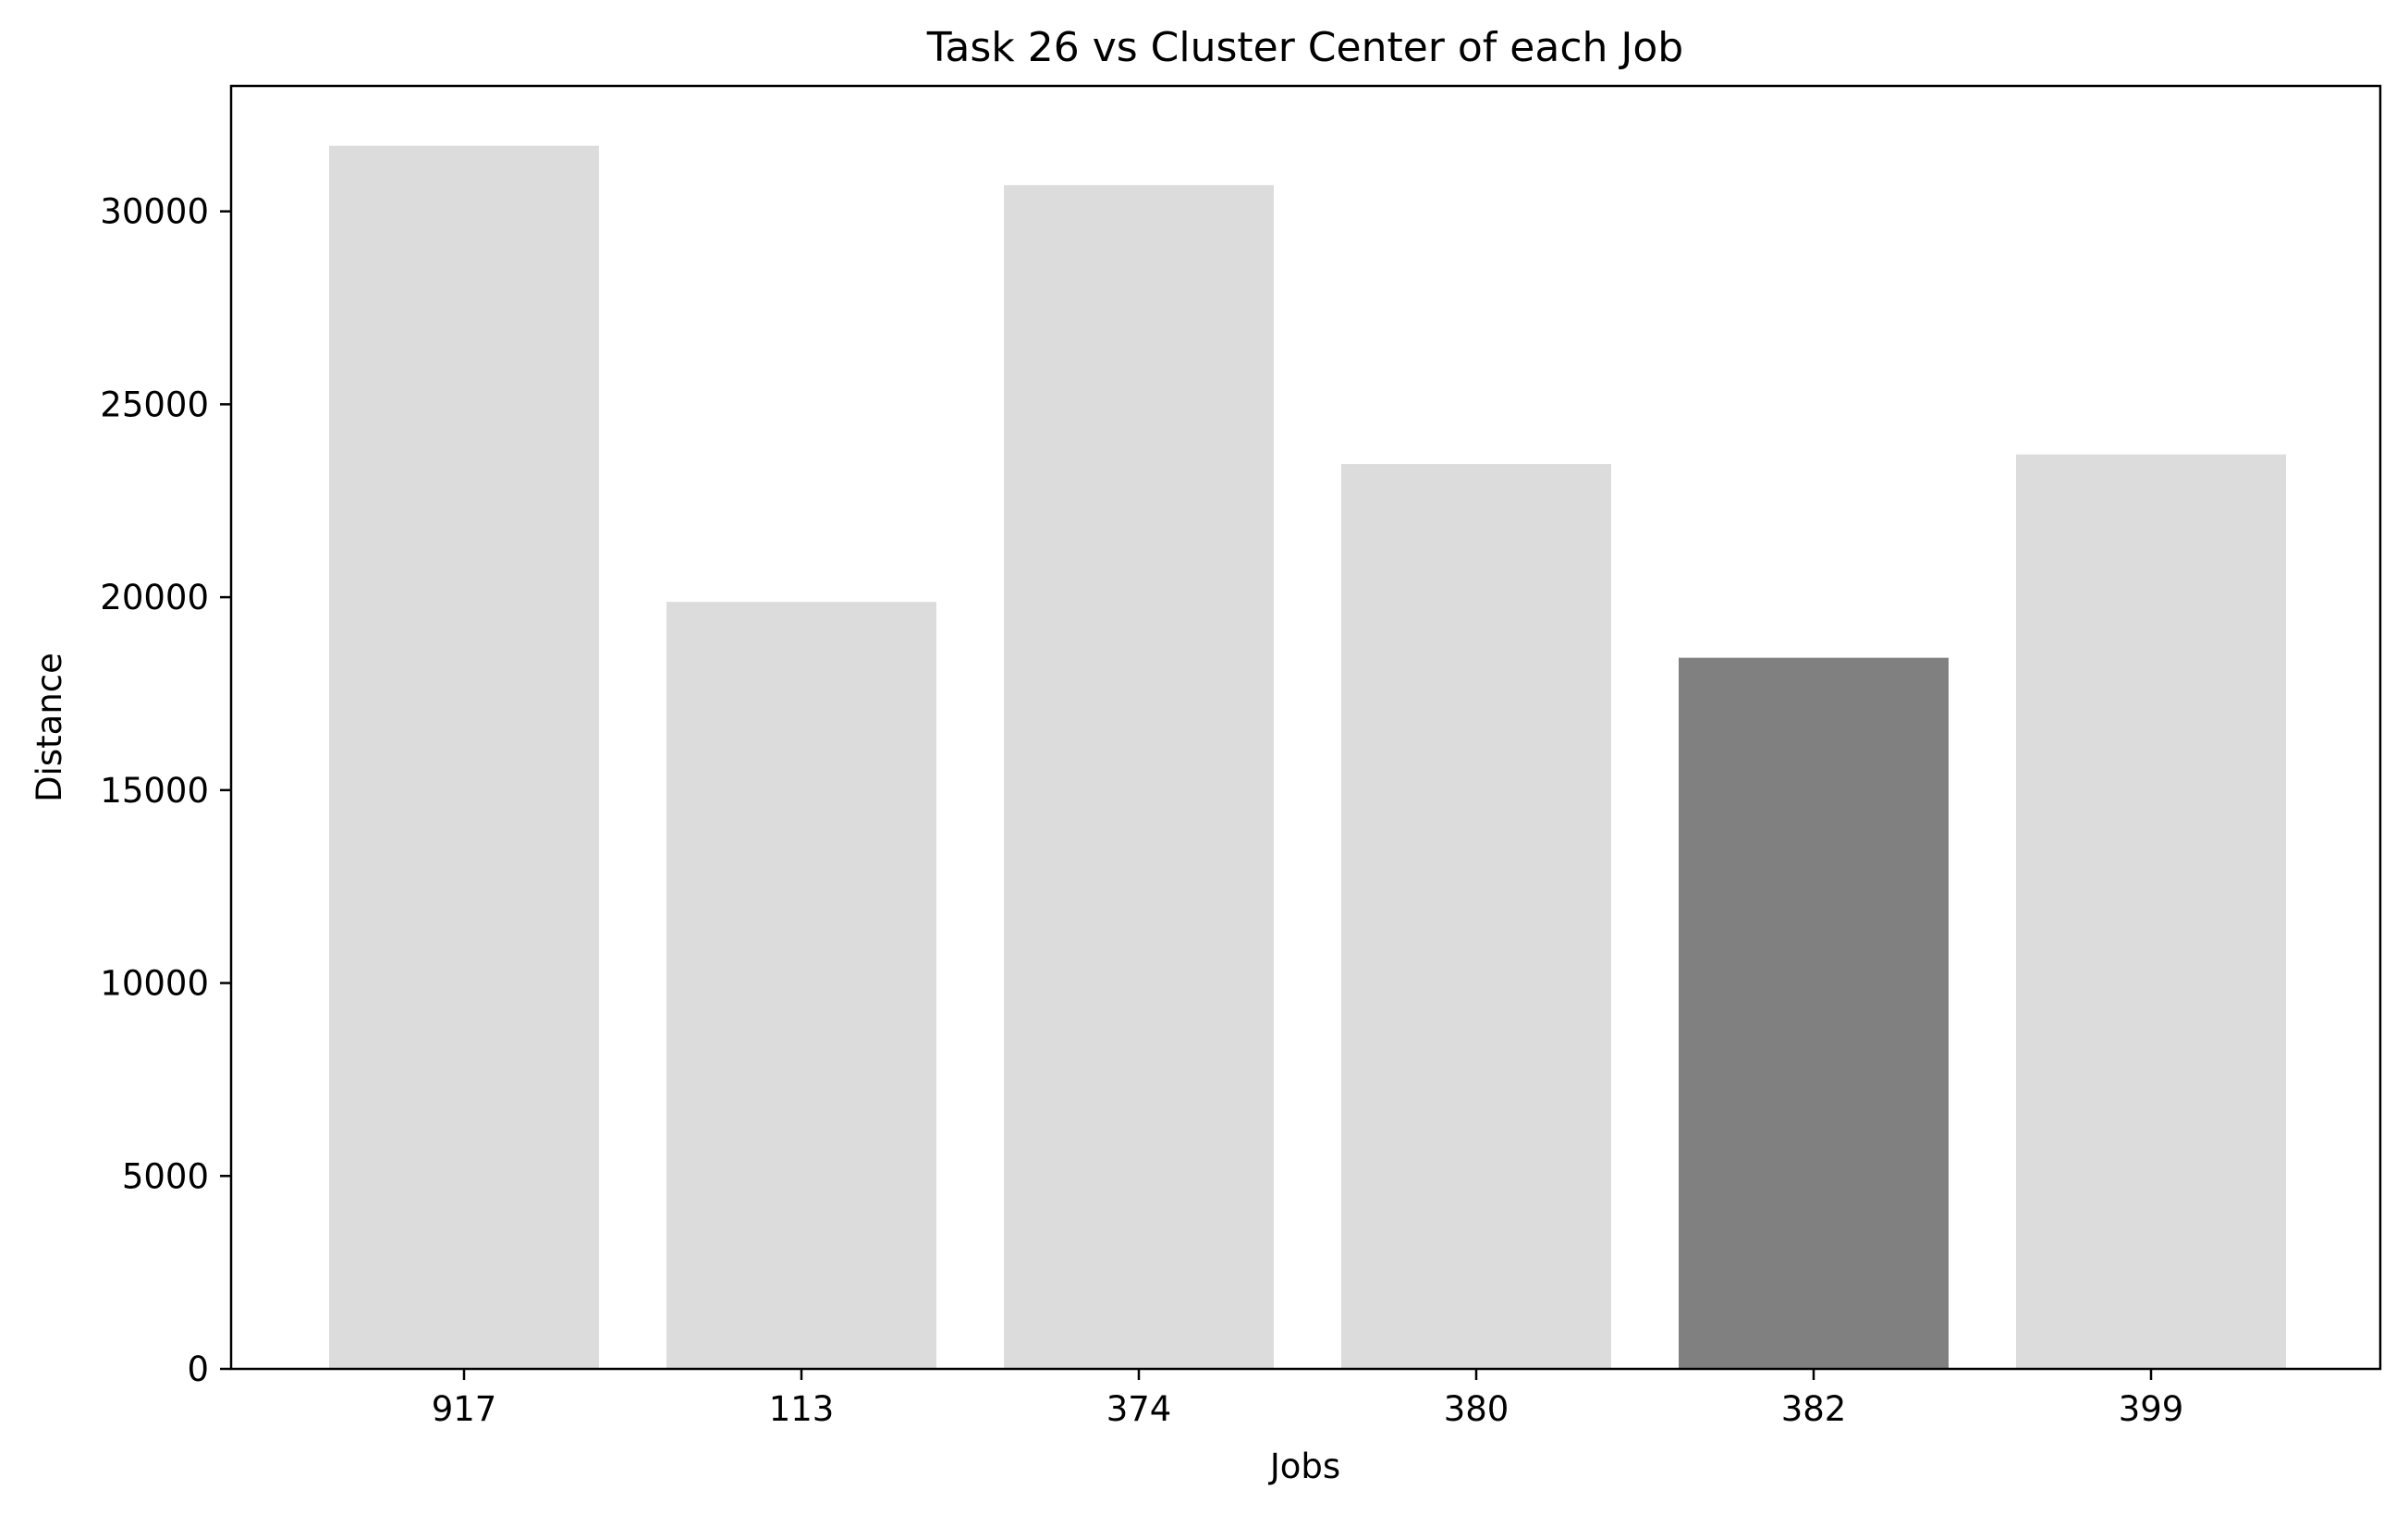 Image resolution: width=2408 pixels, height=1514 pixels. I want to click on y-axis: 0 5000 10000 15000 20000 25000 30000, so click(165, 790).